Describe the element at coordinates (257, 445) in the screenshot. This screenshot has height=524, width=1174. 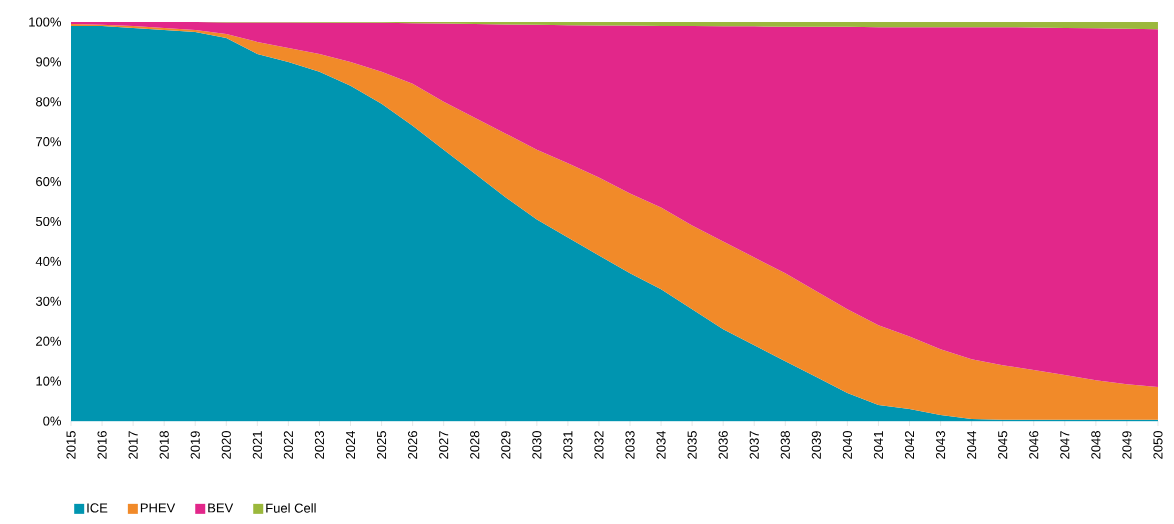
I see `x-tick-label: 2021` at that location.